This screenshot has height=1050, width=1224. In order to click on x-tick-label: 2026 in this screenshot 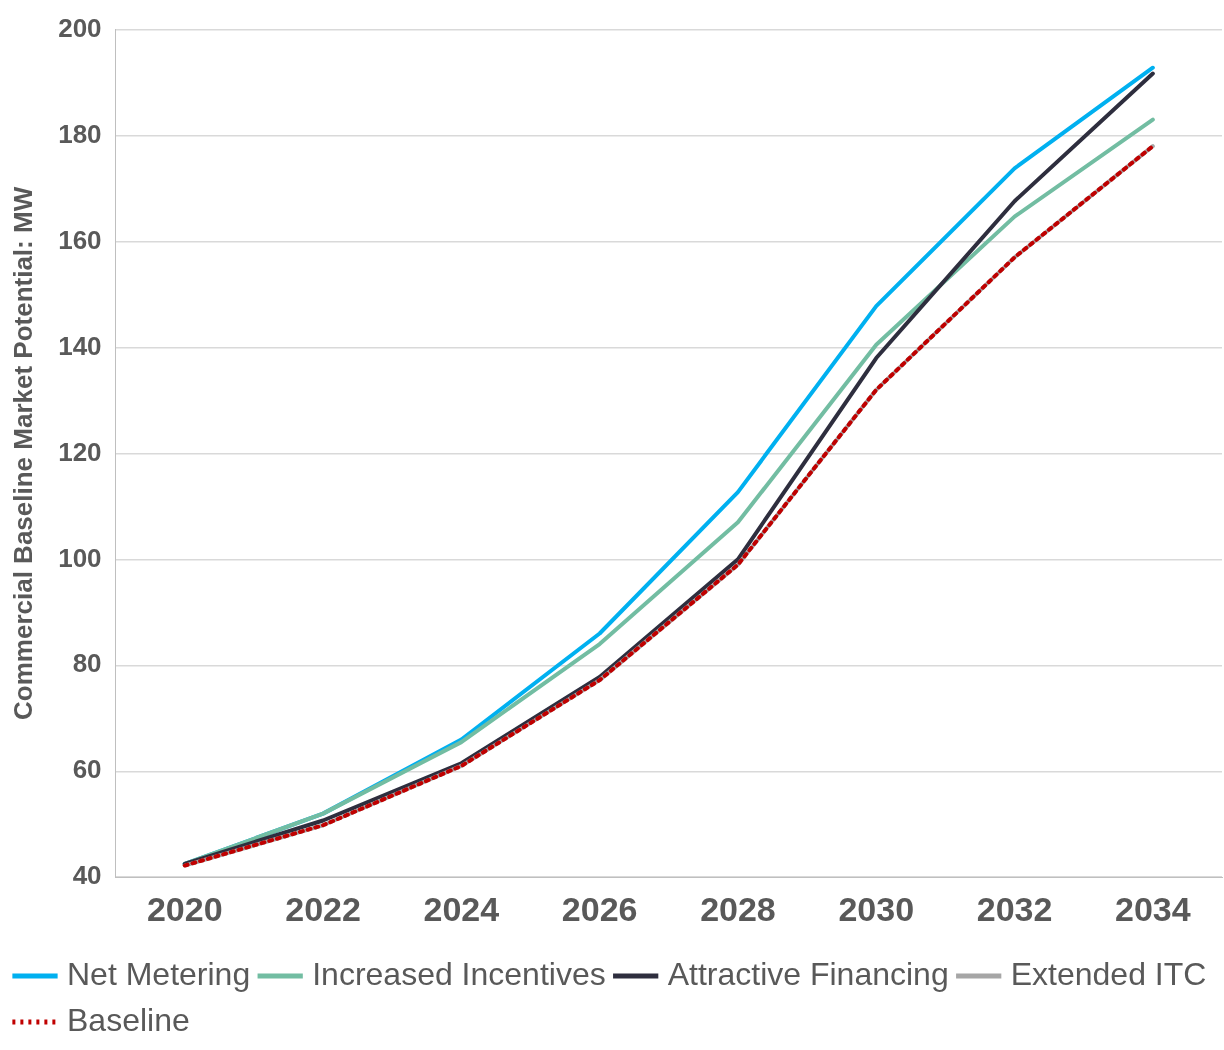, I will do `click(599, 908)`.